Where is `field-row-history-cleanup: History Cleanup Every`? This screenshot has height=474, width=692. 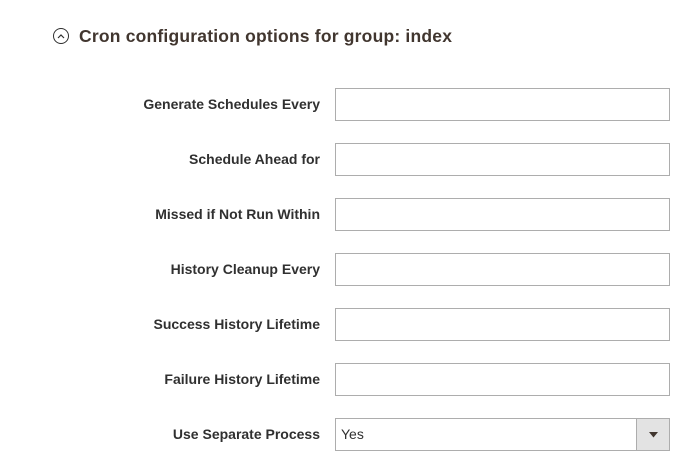 field-row-history-cleanup: History Cleanup Every is located at coordinates (346, 269).